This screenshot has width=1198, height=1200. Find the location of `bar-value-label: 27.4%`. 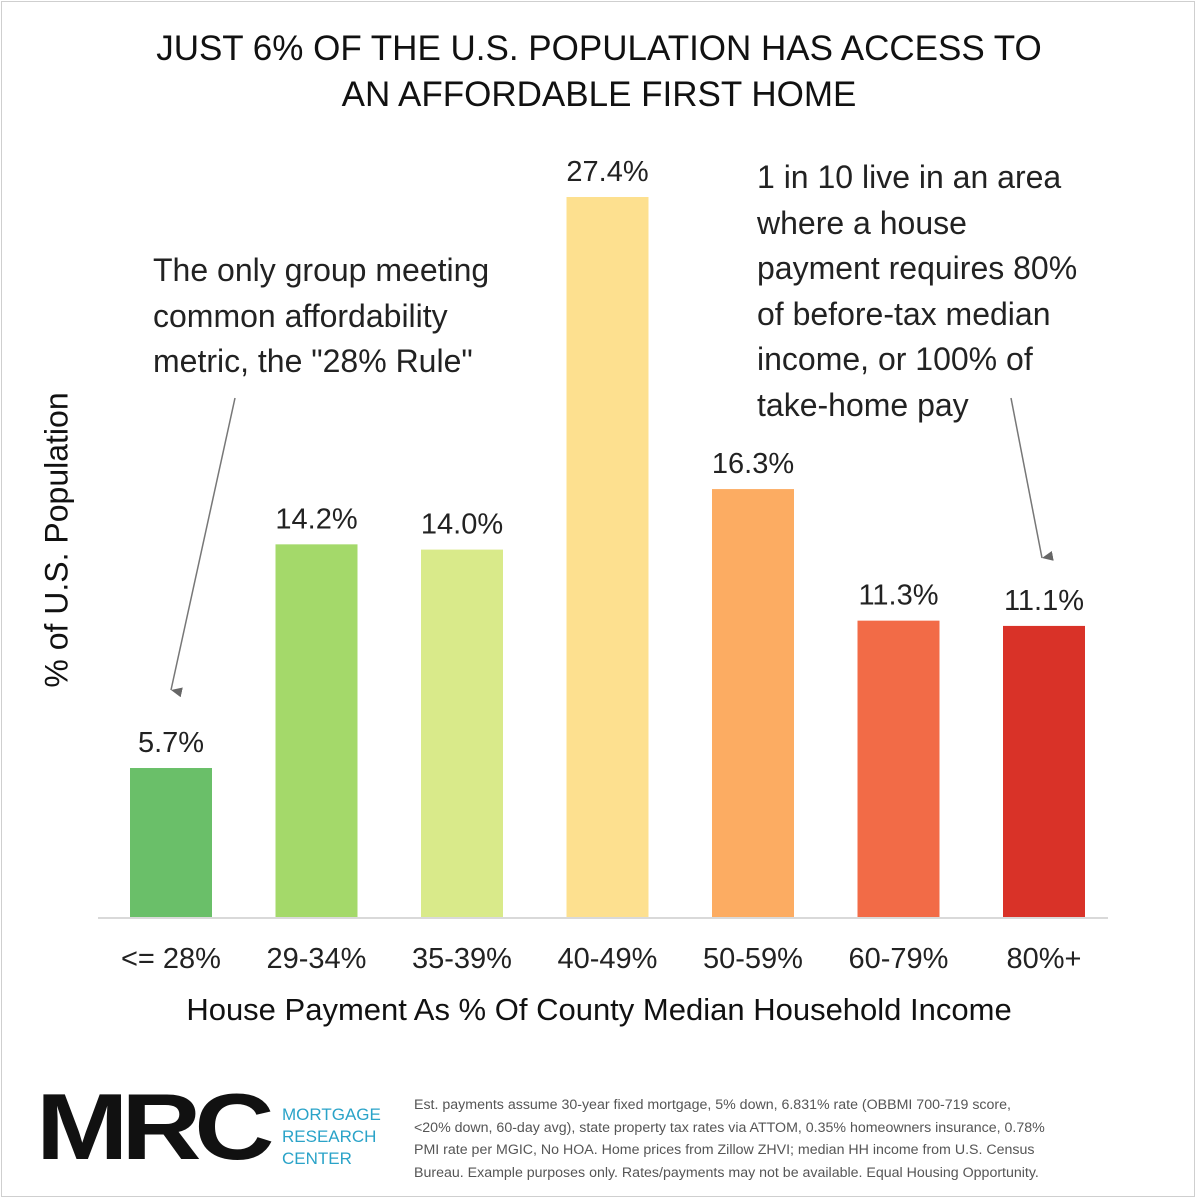

bar-value-label: 27.4% is located at coordinates (607, 172).